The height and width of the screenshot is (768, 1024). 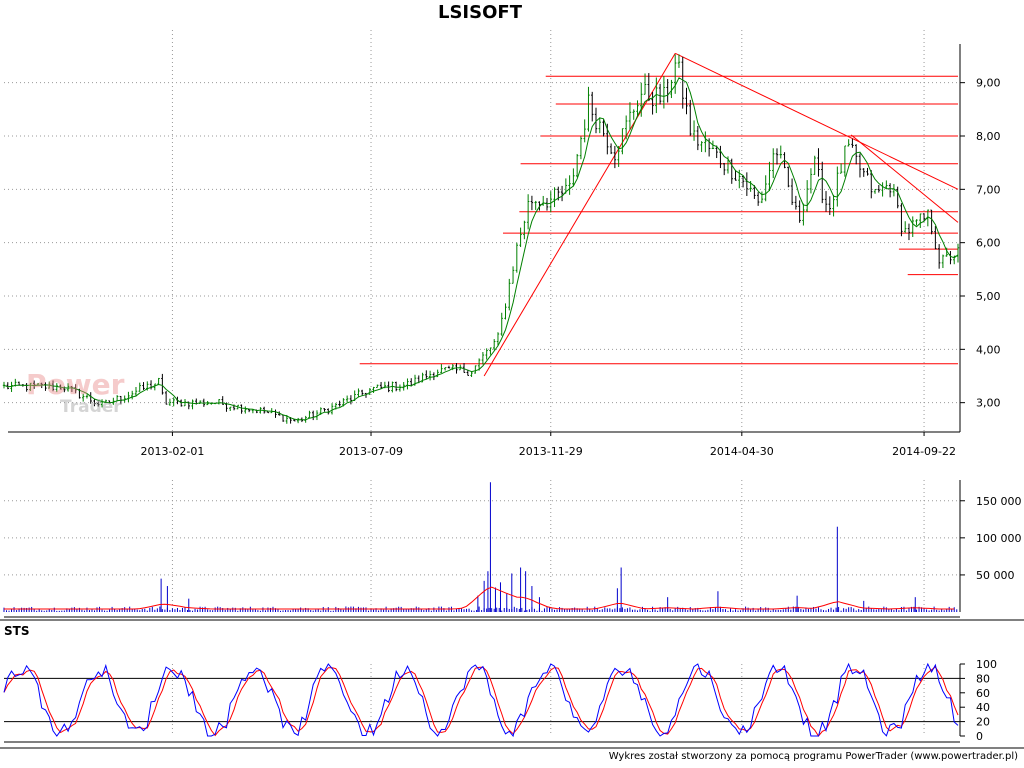 What do you see at coordinates (371, 451) in the screenshot?
I see `price-x-tick-label: 2013-07-09` at bounding box center [371, 451].